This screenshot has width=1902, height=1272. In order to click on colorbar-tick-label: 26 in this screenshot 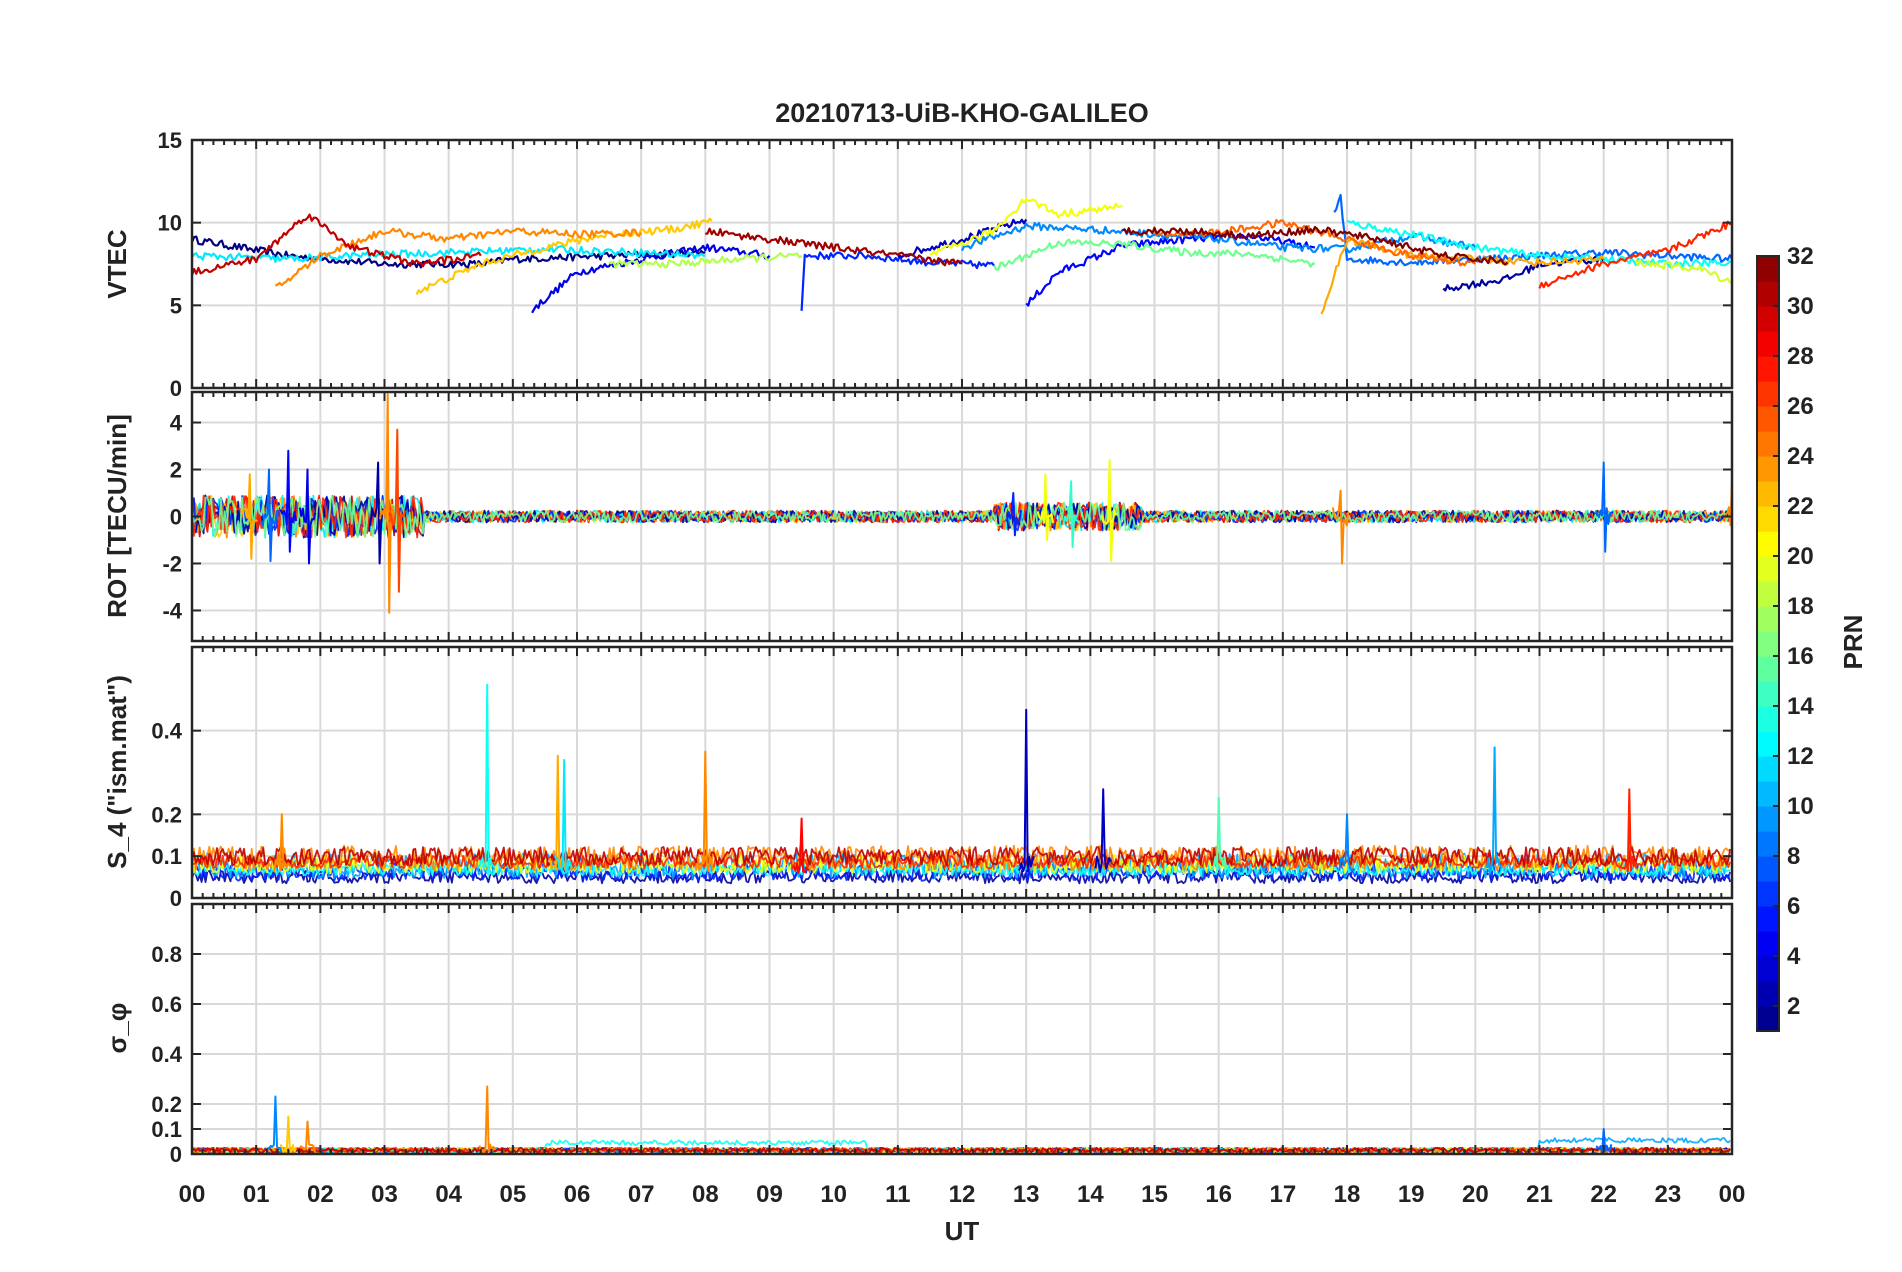, I will do `click(1800, 406)`.